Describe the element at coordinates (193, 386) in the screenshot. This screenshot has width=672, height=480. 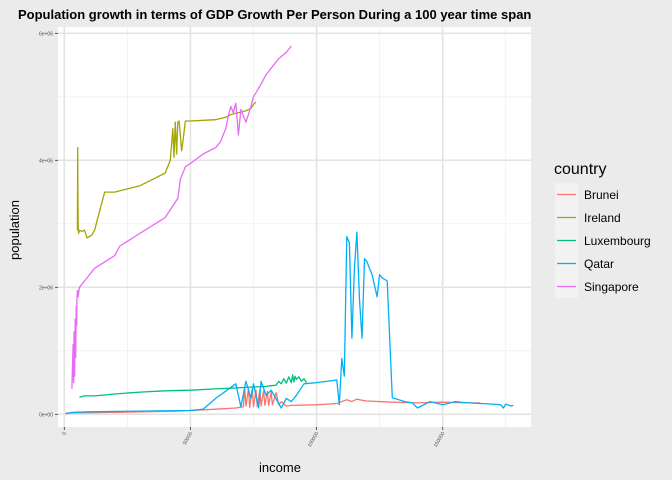
I see `series-line-luxembourg` at that location.